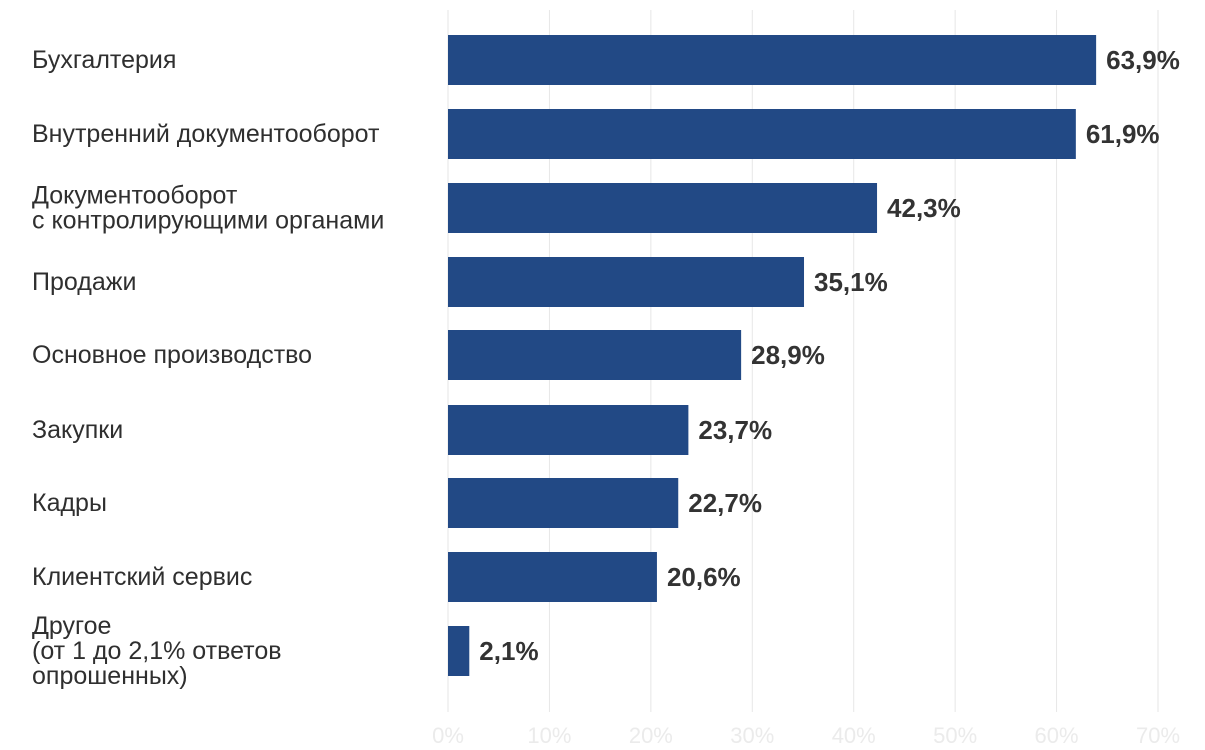 Image resolution: width=1205 pixels, height=750 pixels. I want to click on category-label: Другое (от 1 до 2,1% ответов опрошенных), so click(157, 651).